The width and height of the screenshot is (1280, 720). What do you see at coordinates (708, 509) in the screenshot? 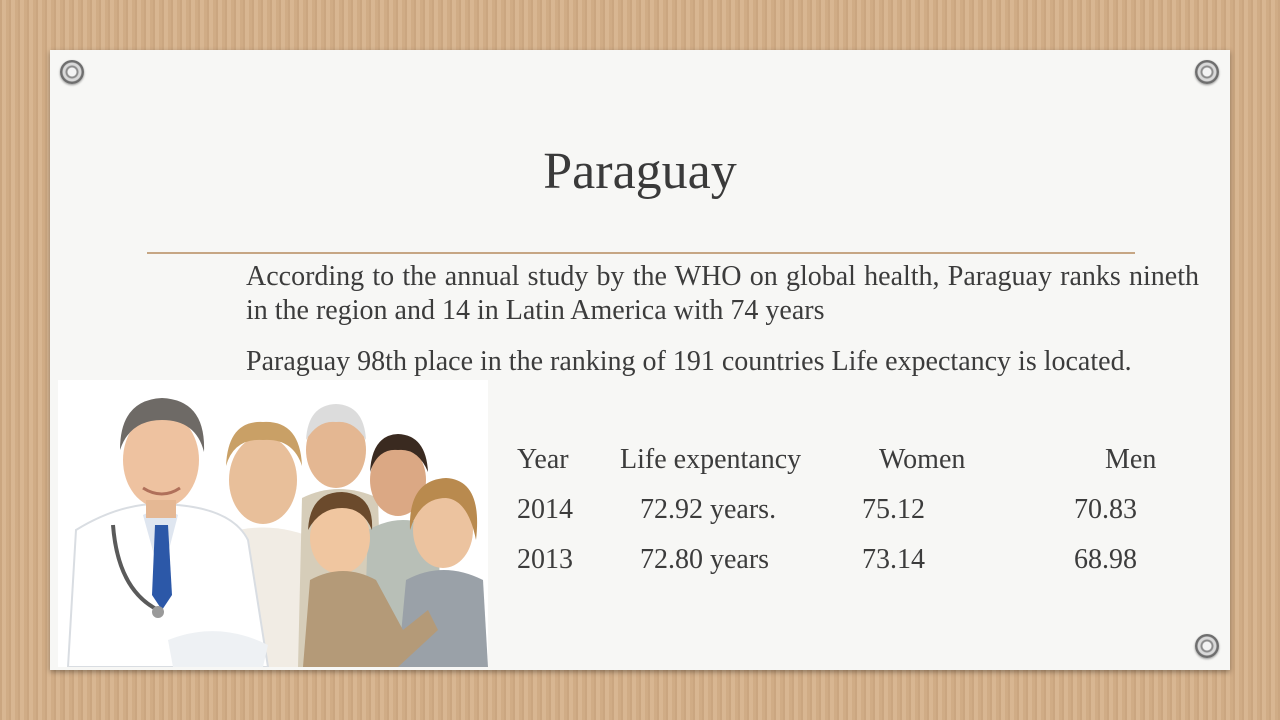
I see `cell-life-expectancy: 72.92 years.` at bounding box center [708, 509].